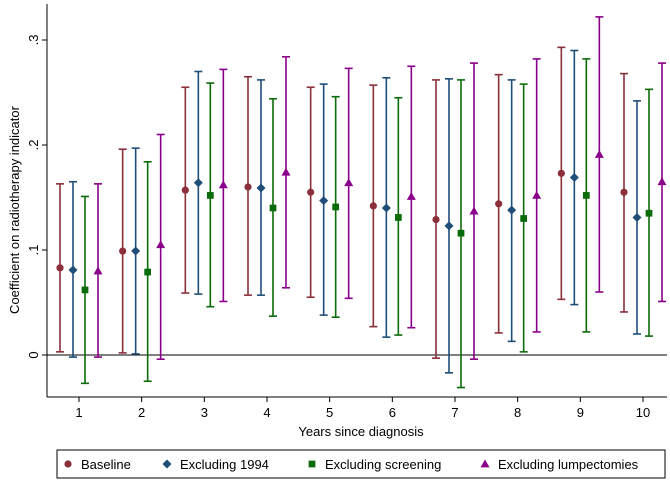  I want to click on legend-item: Excluding 1994, so click(215, 464).